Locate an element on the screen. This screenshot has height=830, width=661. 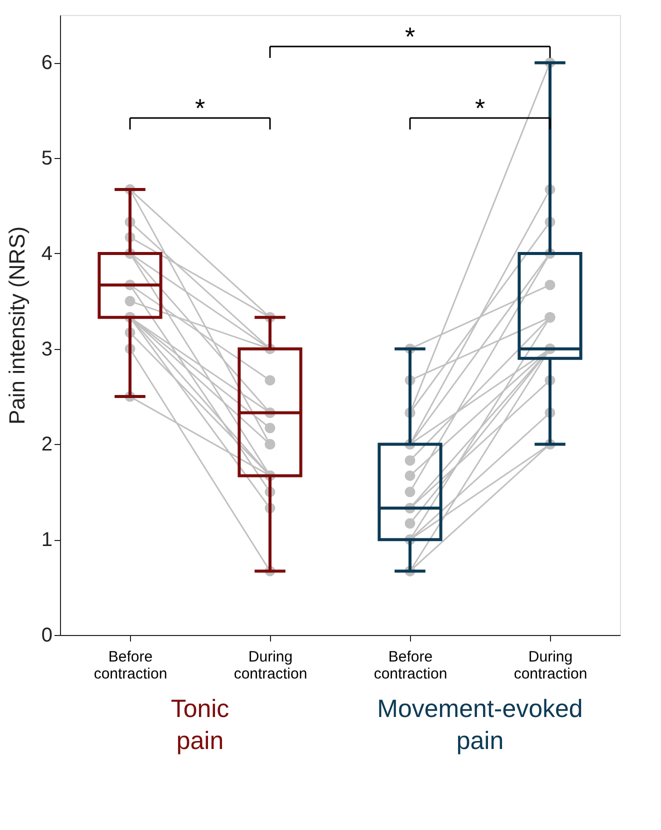
y-tick-label: 6 is located at coordinates (46, 63).